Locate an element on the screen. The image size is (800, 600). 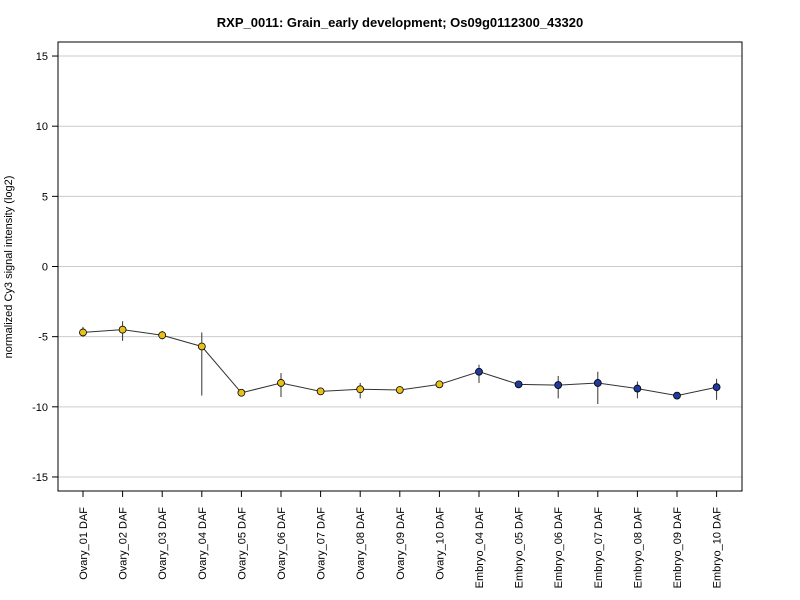
x-tick-label: Embryo_04 DAF is located at coordinates (480, 548).